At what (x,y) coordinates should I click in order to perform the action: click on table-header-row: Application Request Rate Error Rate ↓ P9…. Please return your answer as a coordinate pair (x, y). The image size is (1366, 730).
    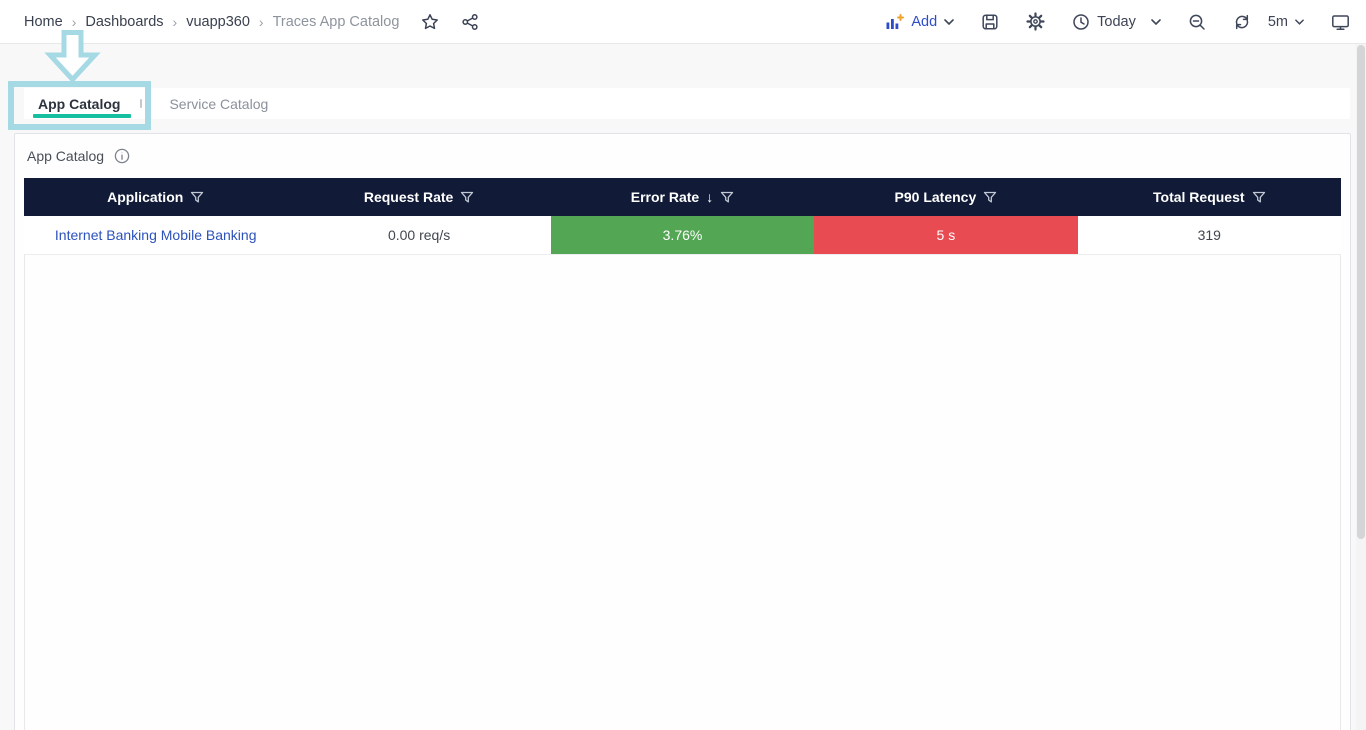
    Looking at the image, I should click on (682, 197).